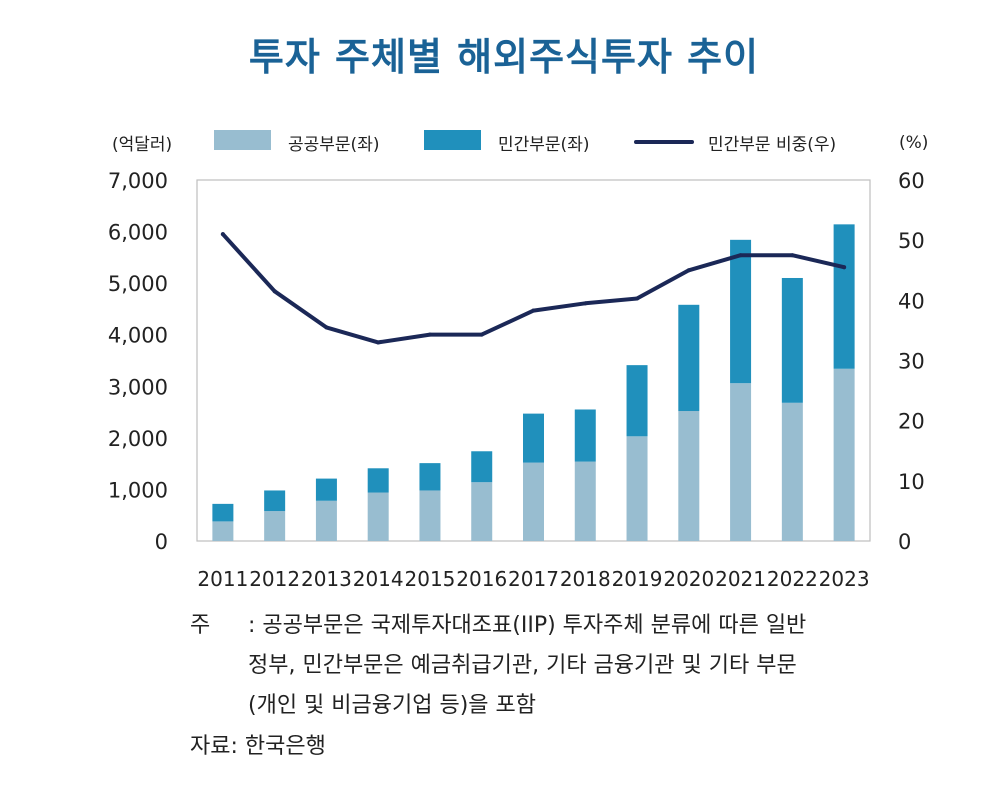 This screenshot has height=809, width=1008. Describe the element at coordinates (522, 665) in the screenshot. I see `notes-line-2: 정부, 민간부문은 예금취급기관, 기타 금융기관 및 기타 부문` at that location.